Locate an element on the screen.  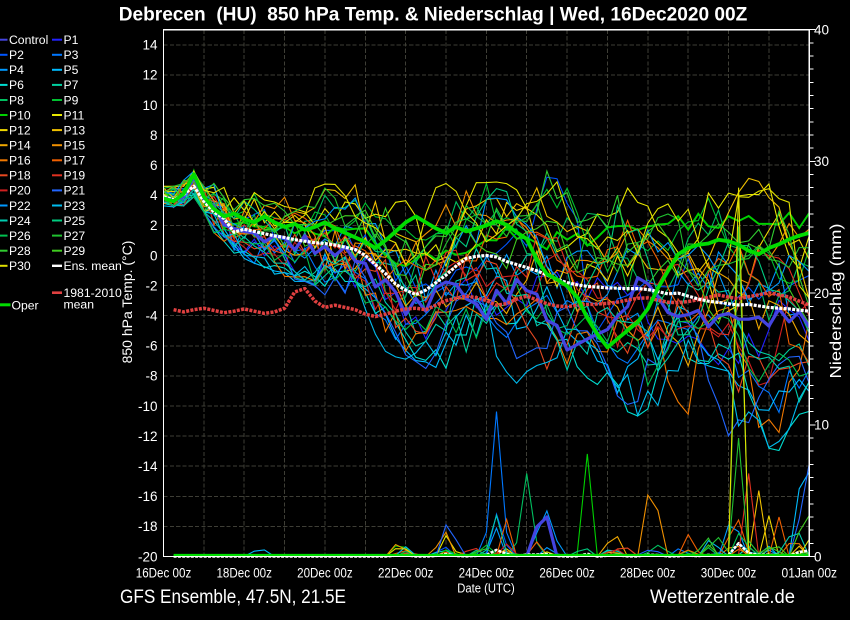
svg-text: -2 is located at coordinates (151, 285).